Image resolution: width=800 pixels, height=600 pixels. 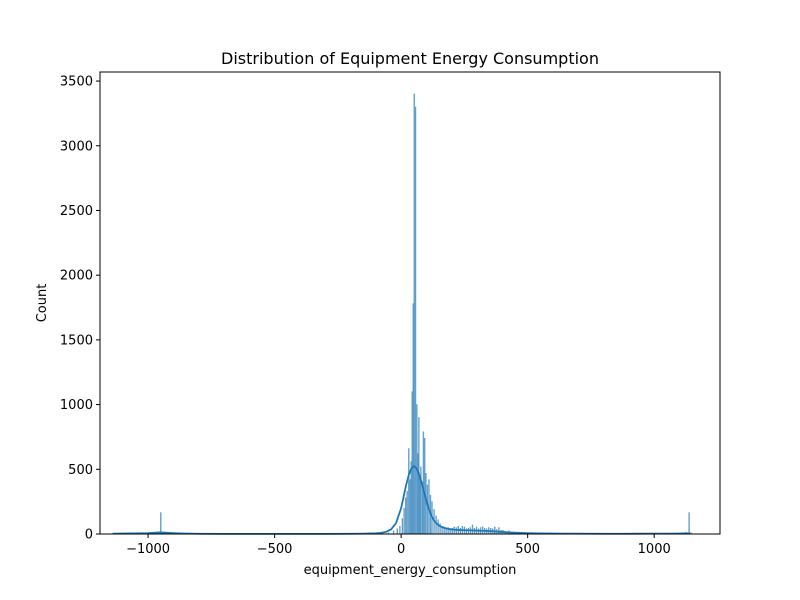 What do you see at coordinates (401, 499) in the screenshot?
I see `kde-curve` at bounding box center [401, 499].